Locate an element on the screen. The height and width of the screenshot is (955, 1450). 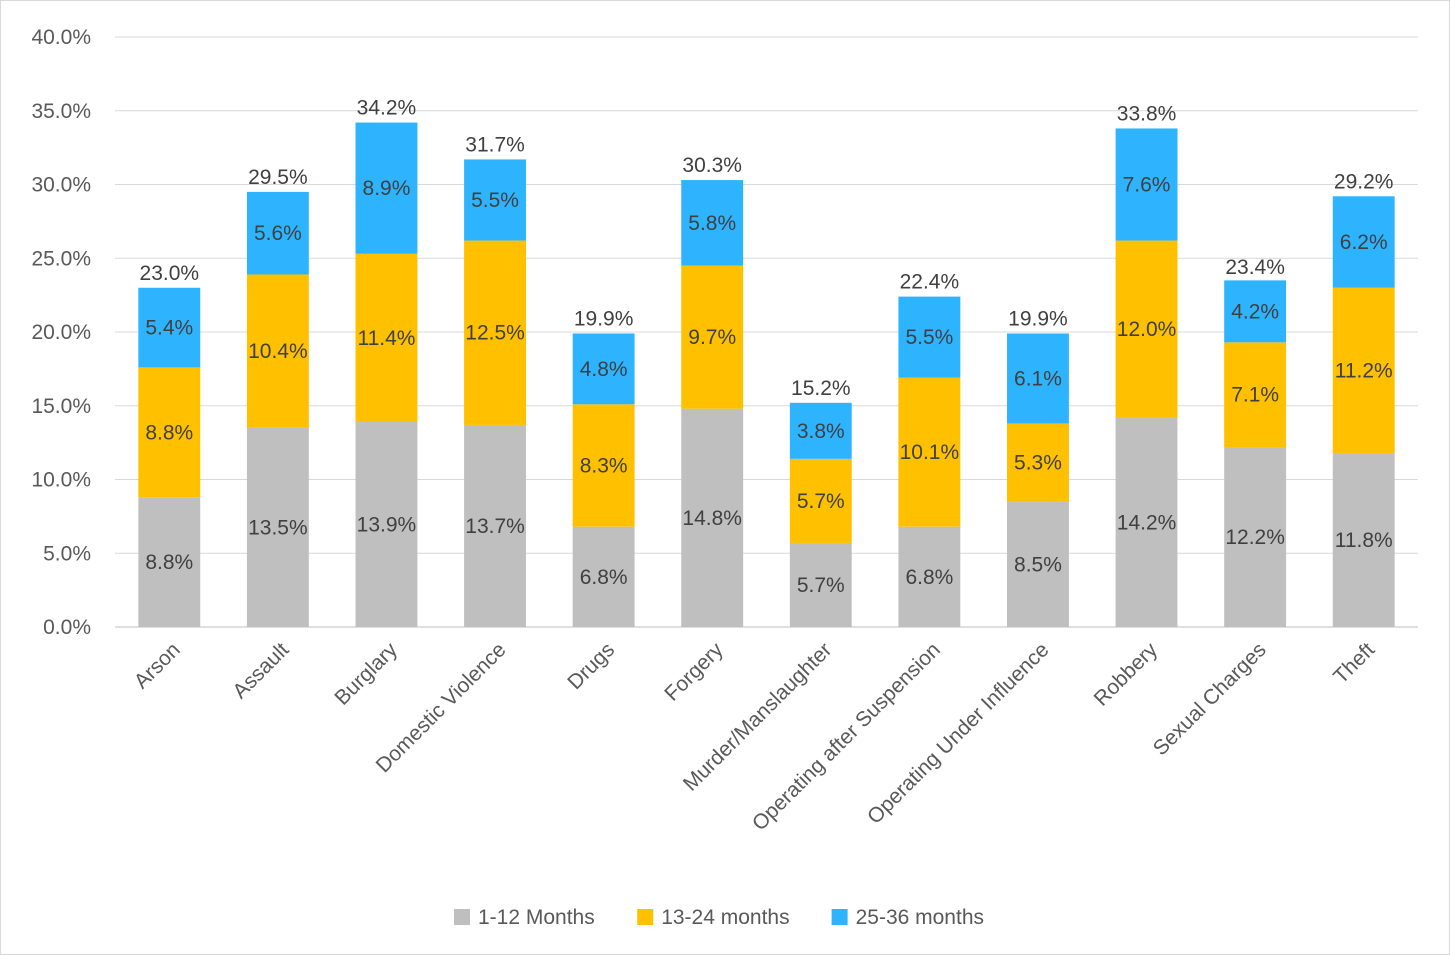
legend-item: 13-24 months is located at coordinates (713, 917).